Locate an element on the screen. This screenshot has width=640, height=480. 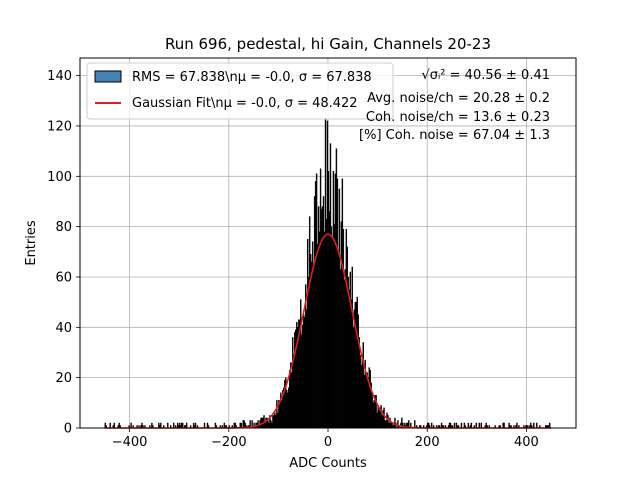
stat-coh-noise-percent: [%] Coh. noise = 67.04 ± 1.3 is located at coordinates (454, 135).